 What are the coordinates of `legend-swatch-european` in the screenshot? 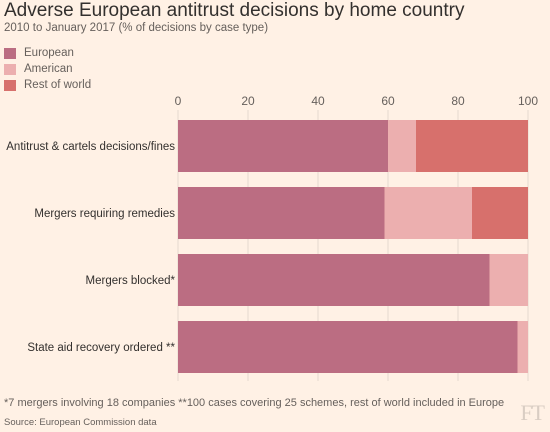 It's located at (10, 53).